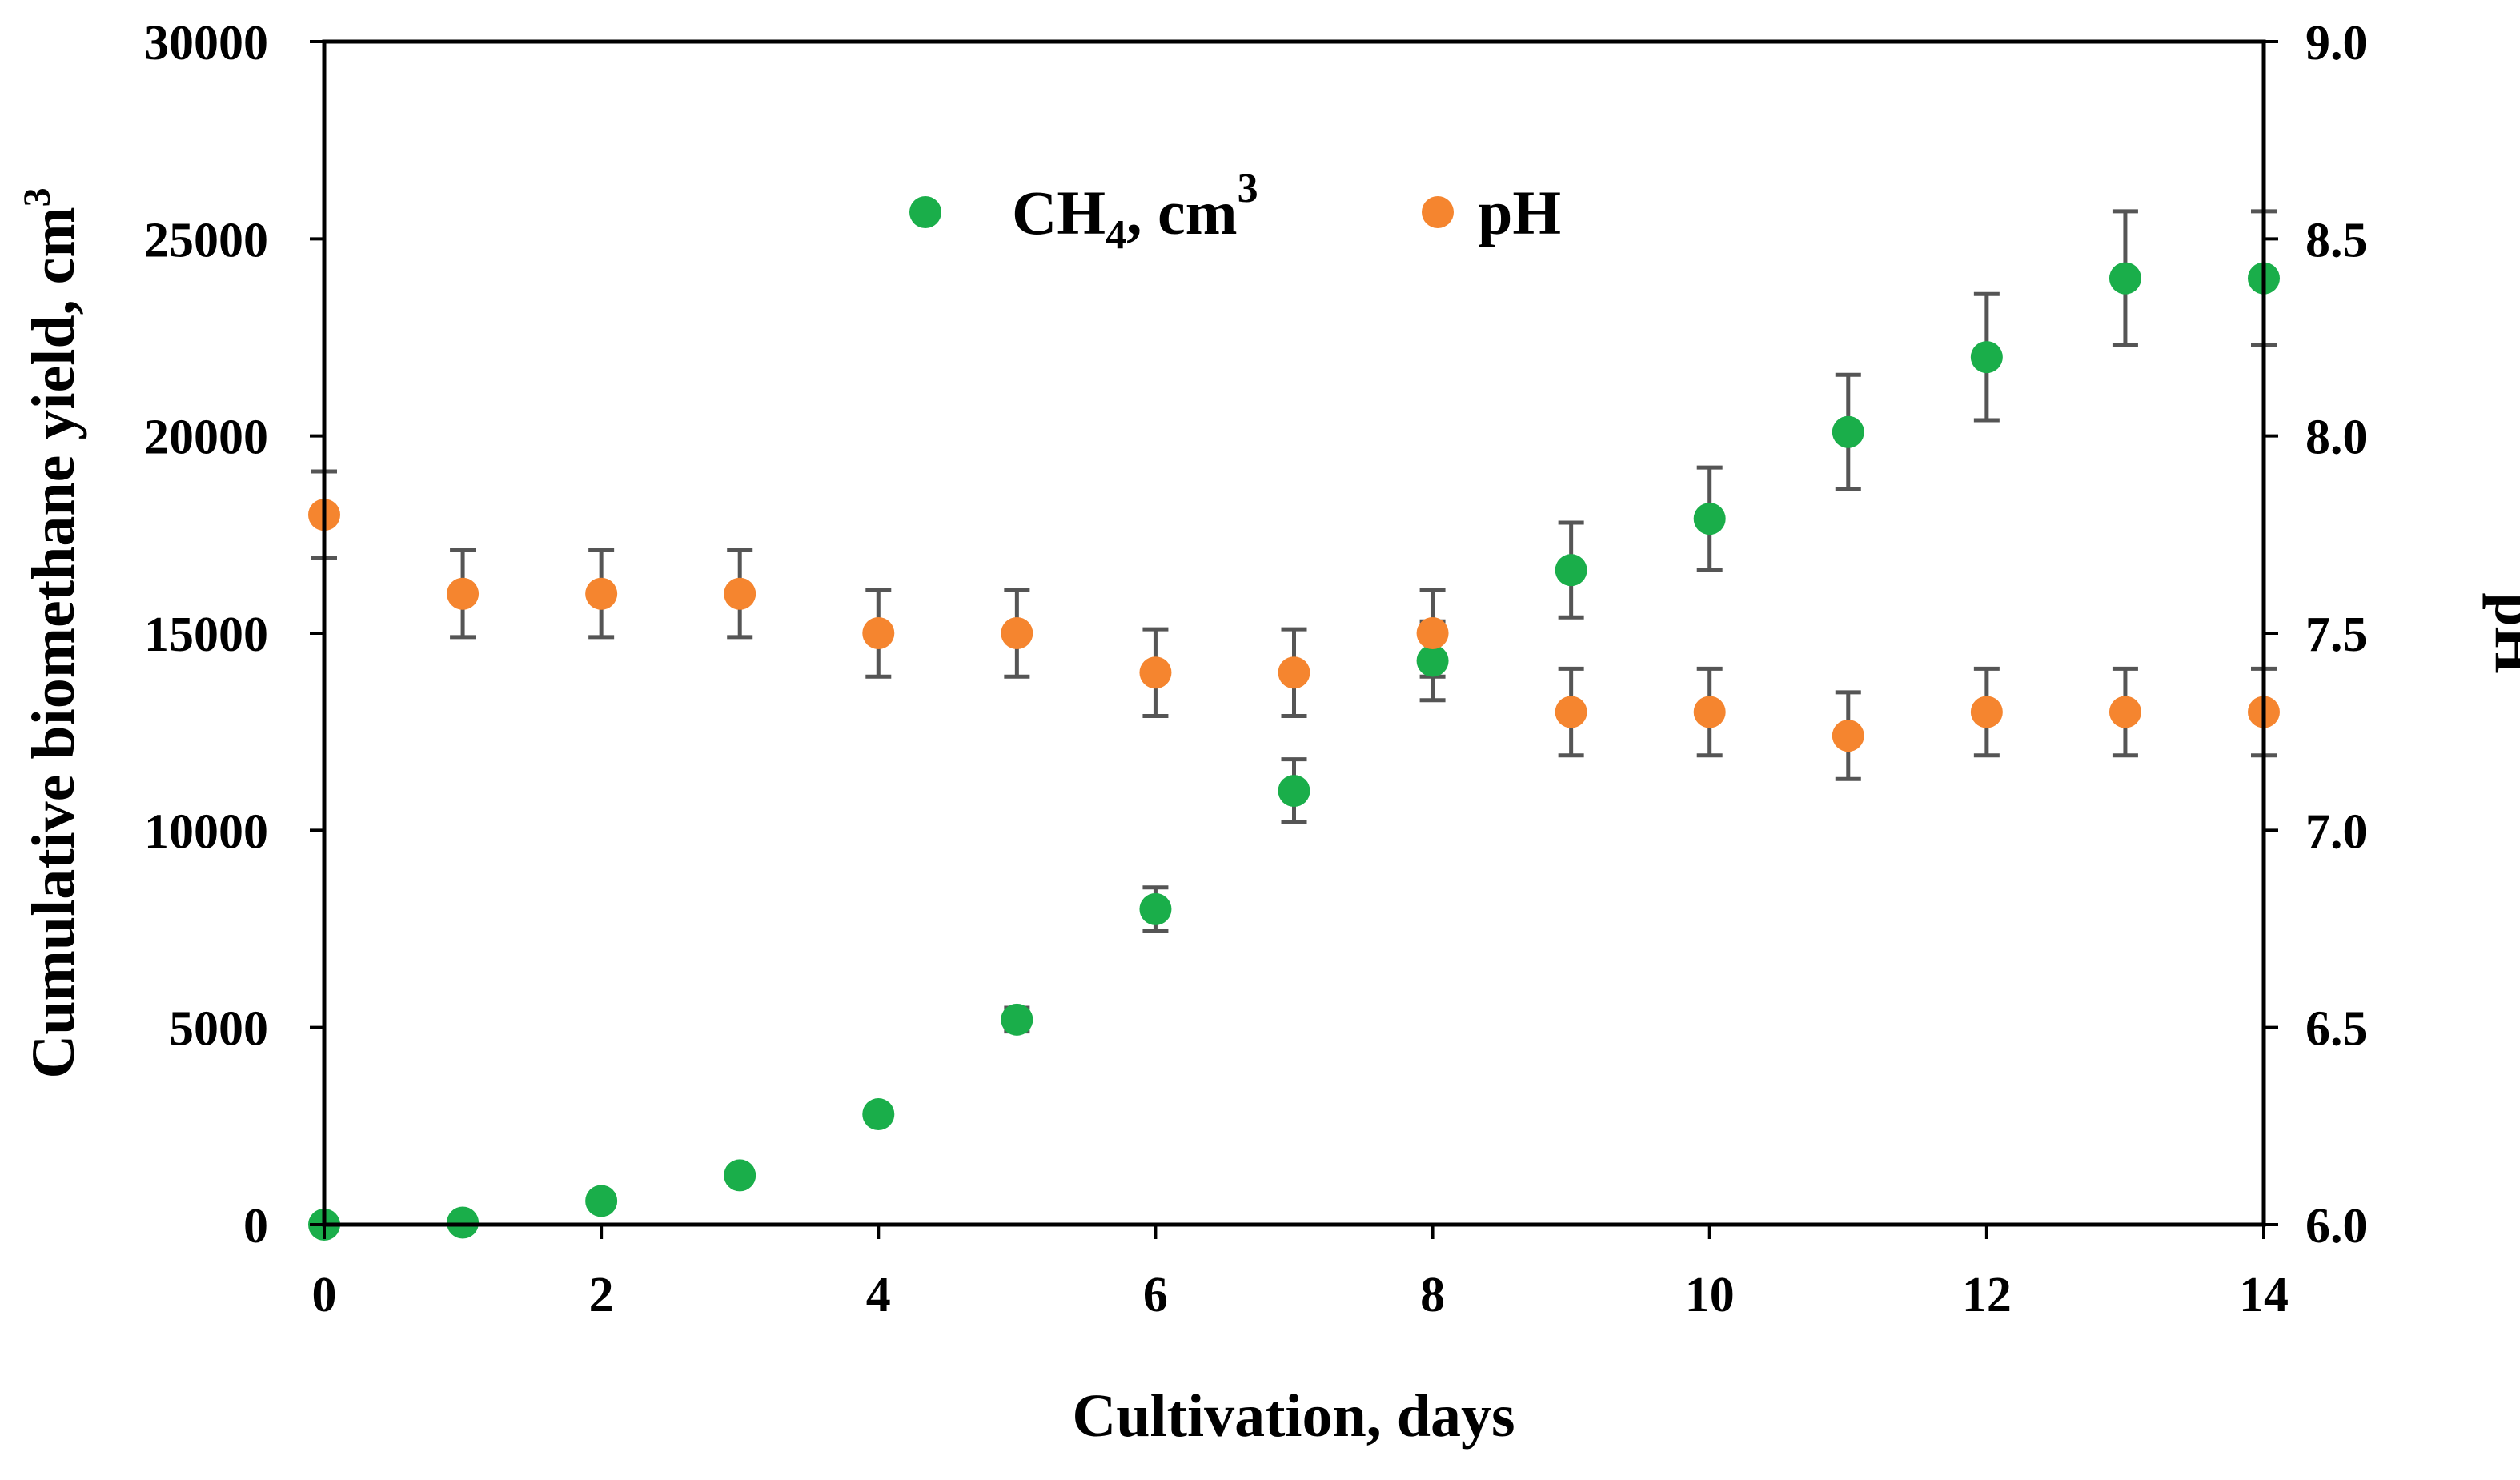 Image resolution: width=2520 pixels, height=1480 pixels. I want to click on y-axis-title-superscript: 3, so click(37, 197).